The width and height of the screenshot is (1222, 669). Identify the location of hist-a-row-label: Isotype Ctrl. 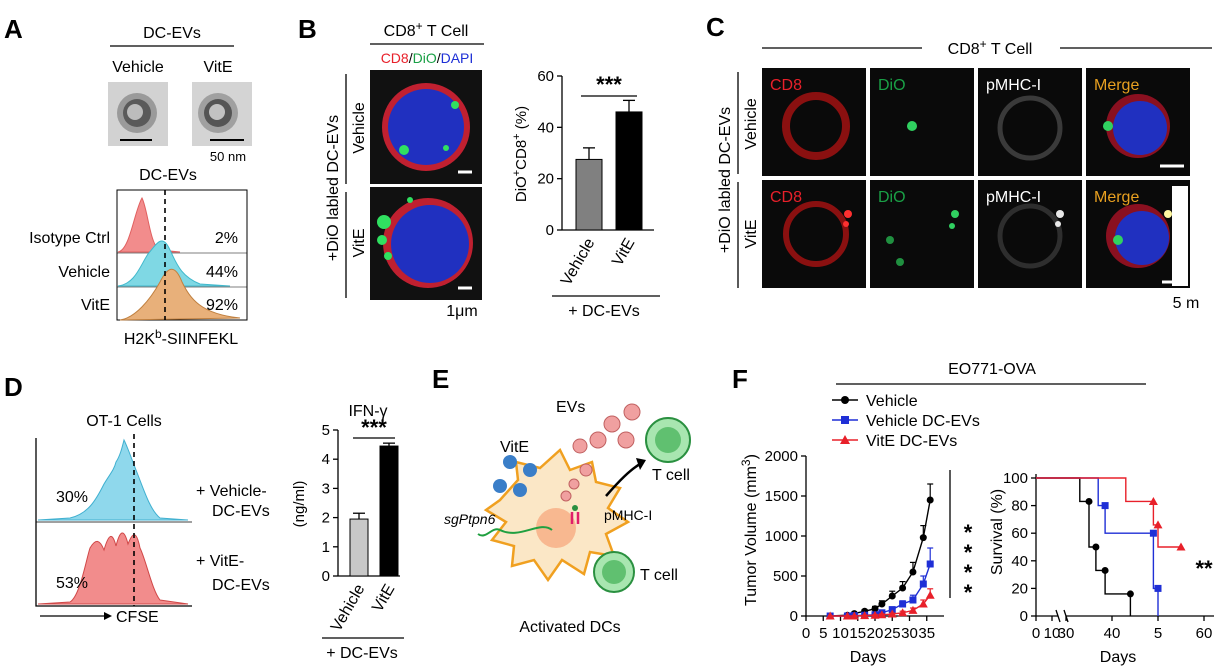
(69, 238).